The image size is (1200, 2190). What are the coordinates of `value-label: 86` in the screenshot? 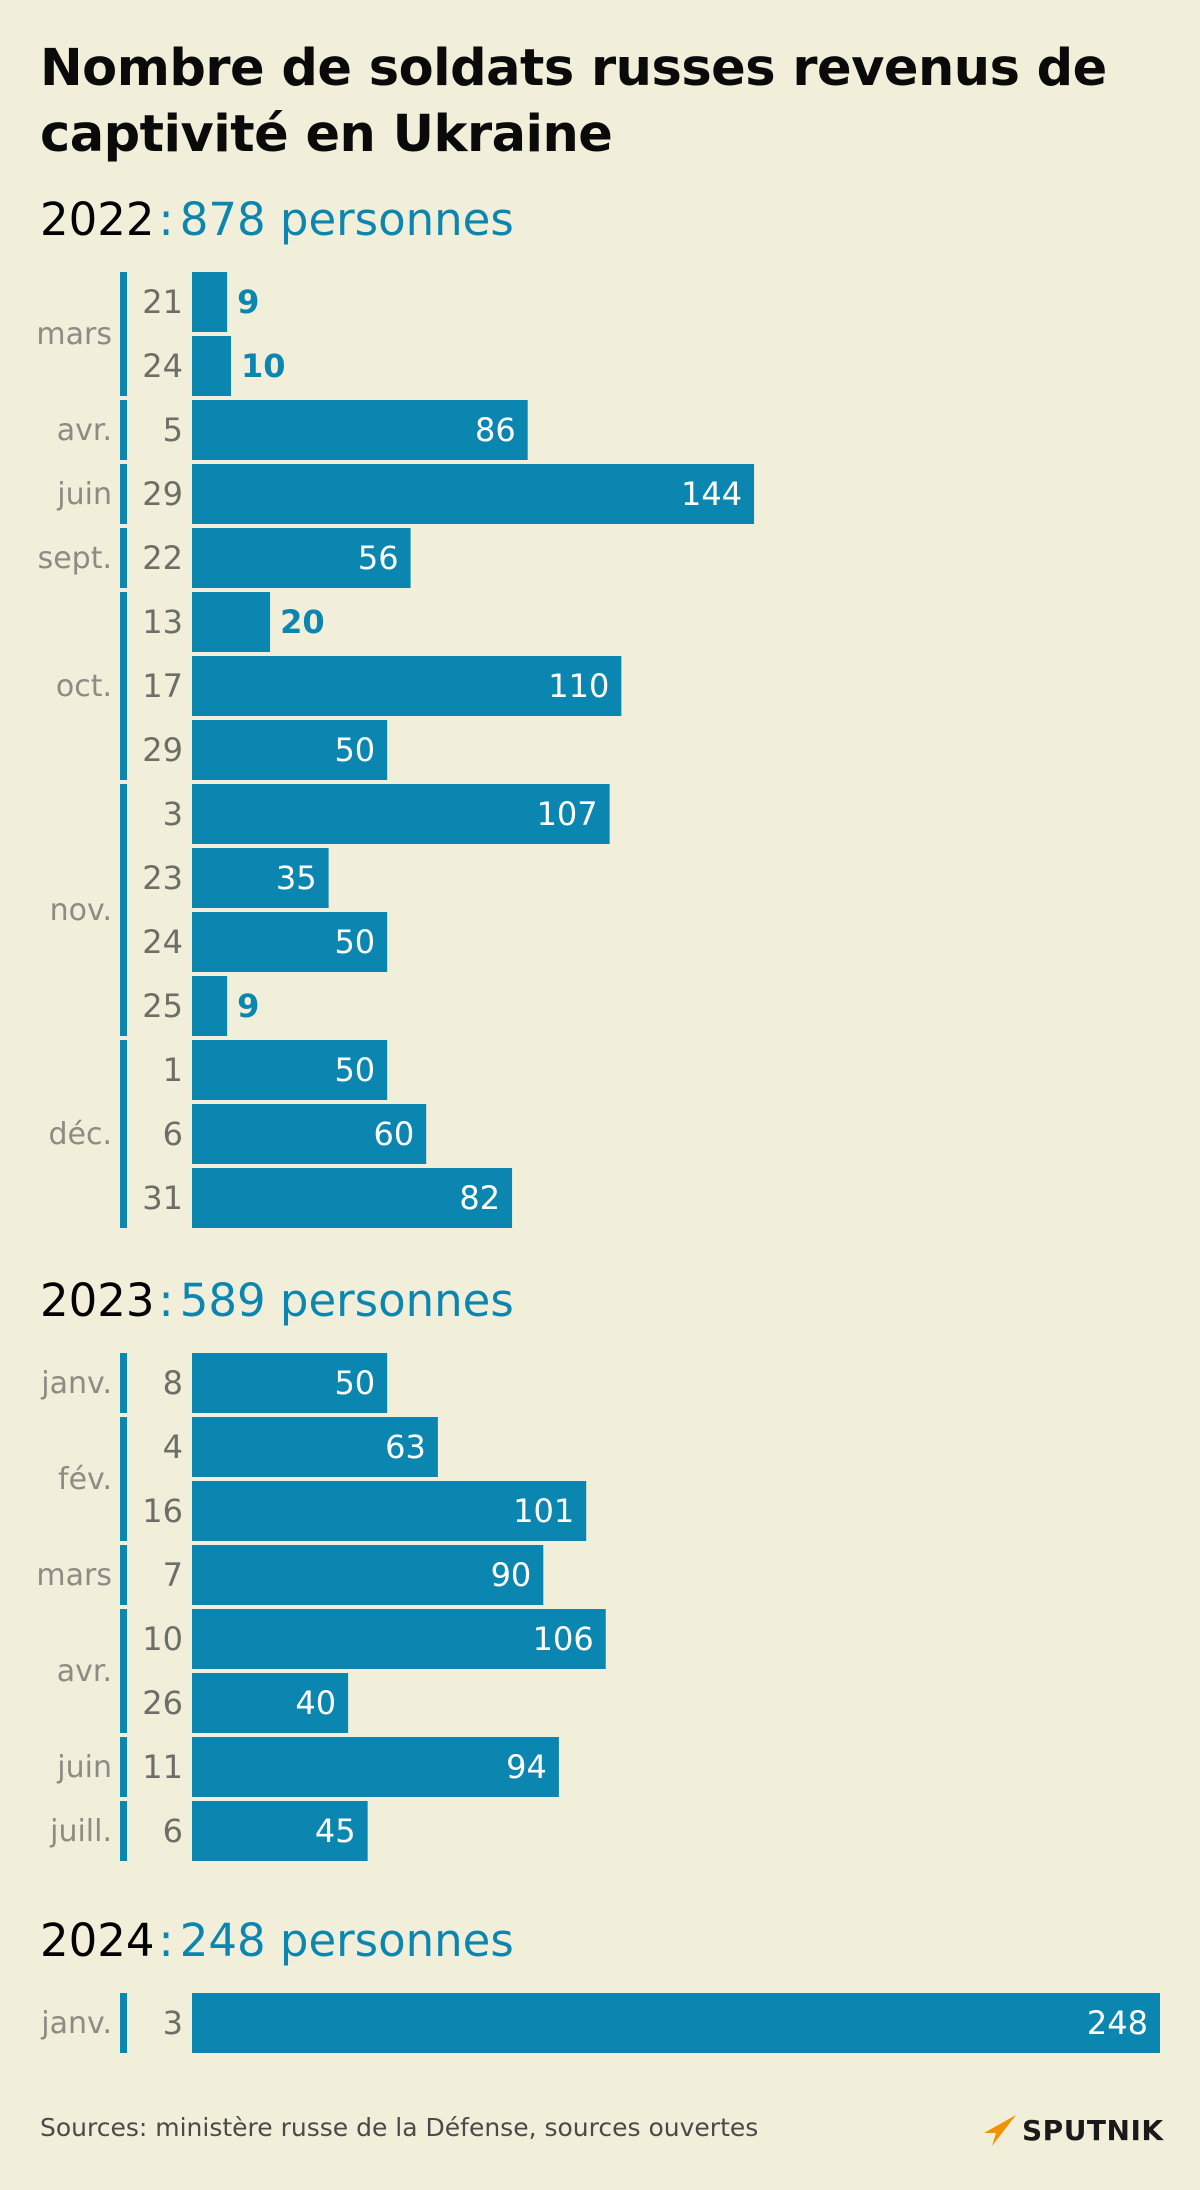 It's located at (495, 430).